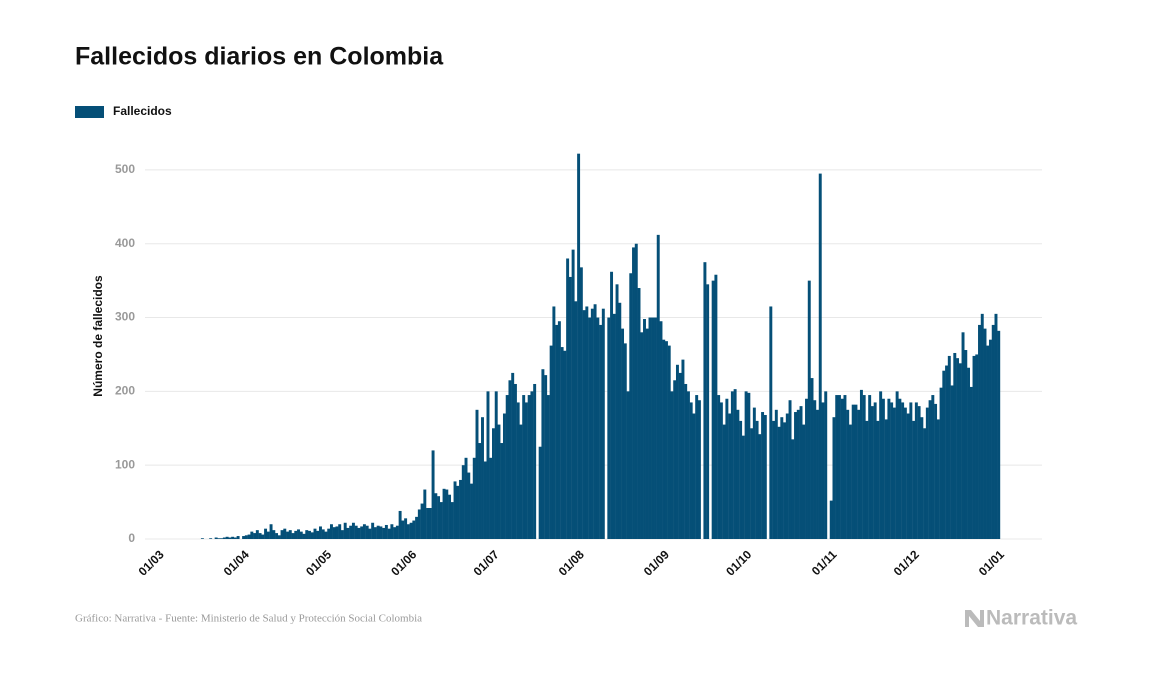 The image size is (1157, 679). What do you see at coordinates (656, 562) in the screenshot?
I see `x-tick-label: 01/09` at bounding box center [656, 562].